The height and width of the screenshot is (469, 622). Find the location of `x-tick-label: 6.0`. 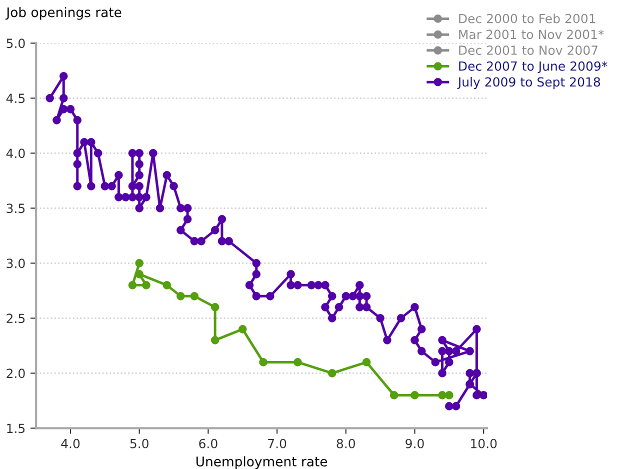

x-tick-label: 6.0 is located at coordinates (208, 443).